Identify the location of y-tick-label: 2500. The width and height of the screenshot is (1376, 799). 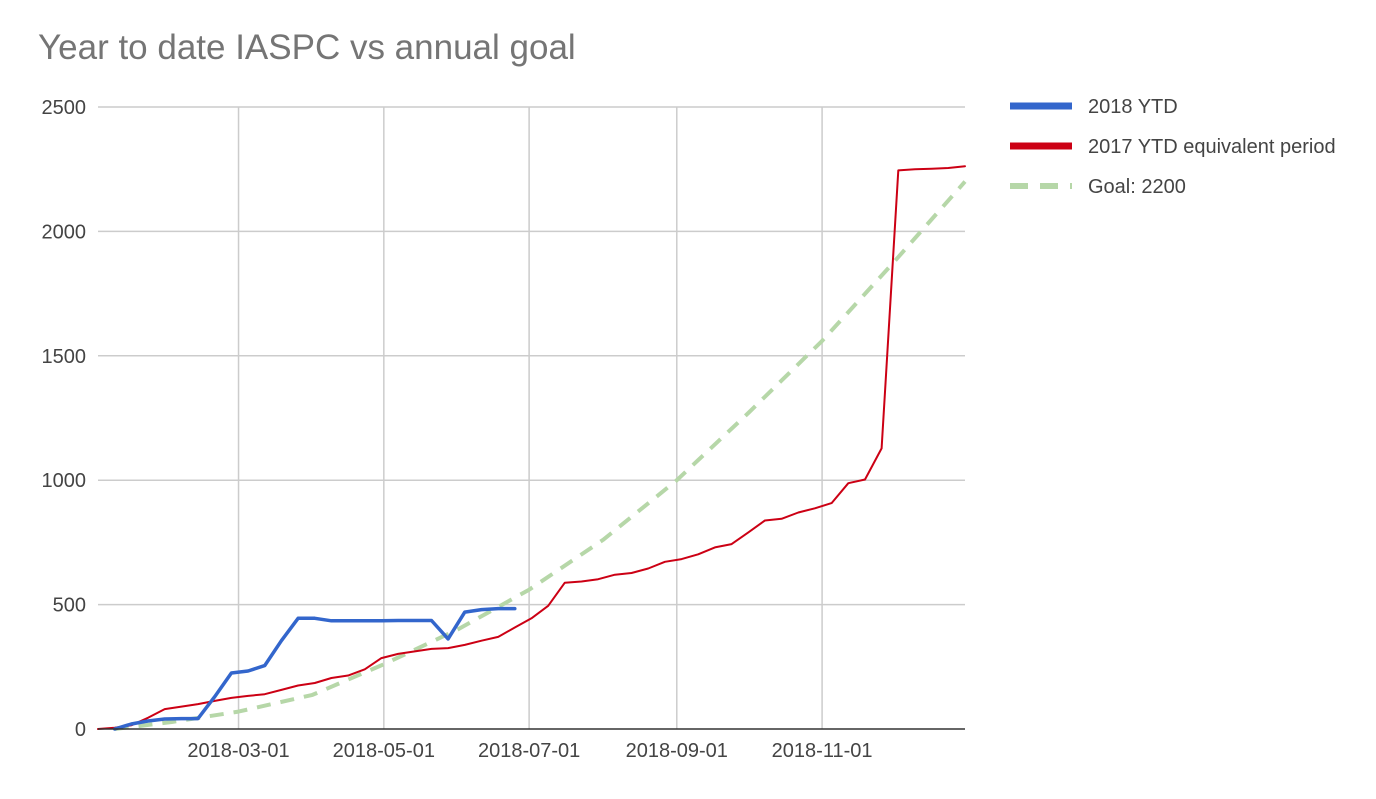
(64, 108).